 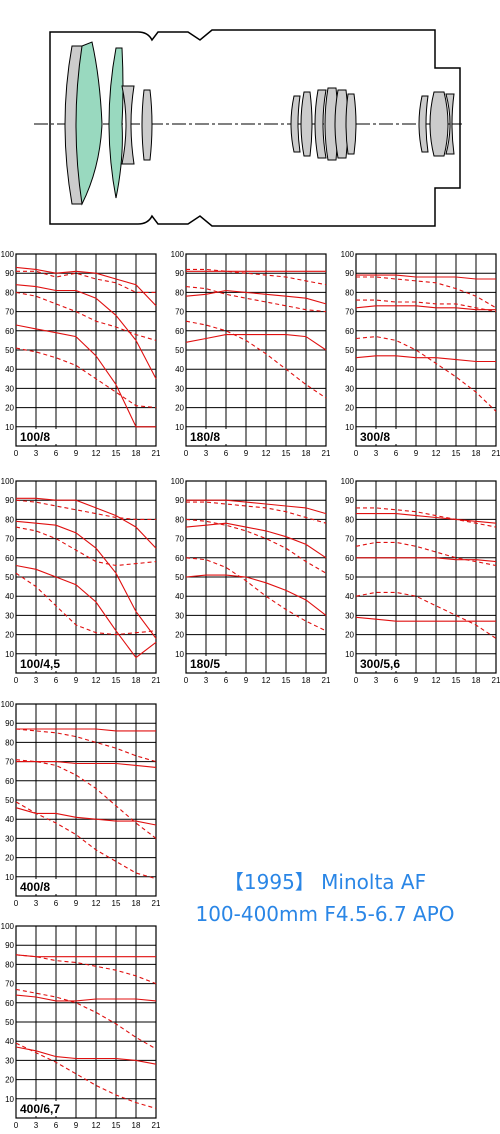 I want to click on mtf-chart-svg: 10 20 30 40 50 60 70 80 90 100 0 3 6 9 12 15 18 21 180/8, so click(x=250, y=354).